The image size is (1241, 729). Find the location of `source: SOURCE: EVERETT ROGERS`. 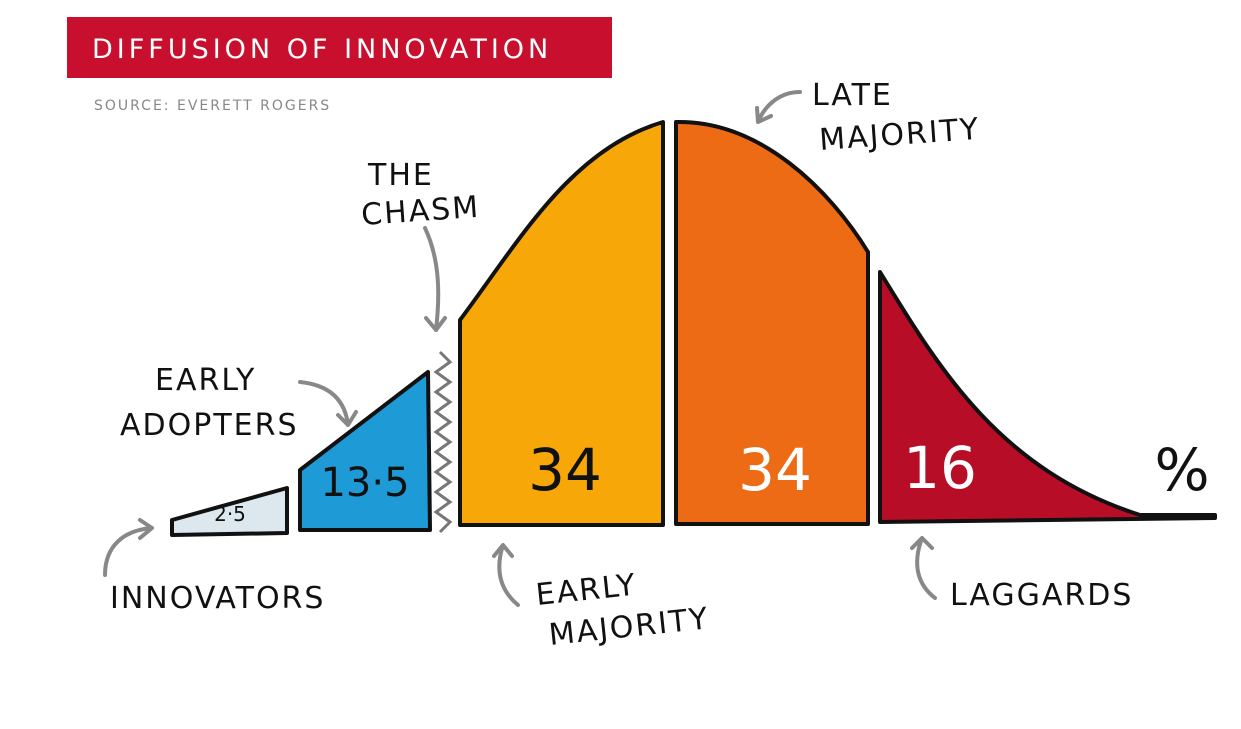

source: SOURCE: EVERETT ROGERS is located at coordinates (212, 106).